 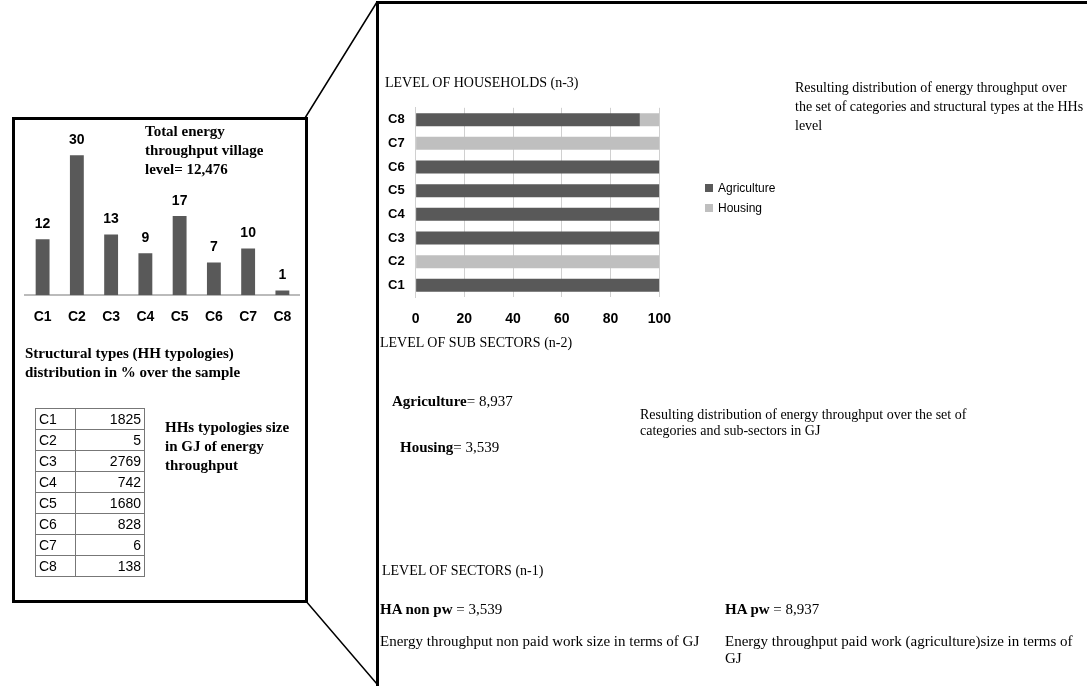 What do you see at coordinates (940, 107) in the screenshot?
I see `text: Resulting distribution of energy throughput over the set of categories and structural types at the HHs level` at bounding box center [940, 107].